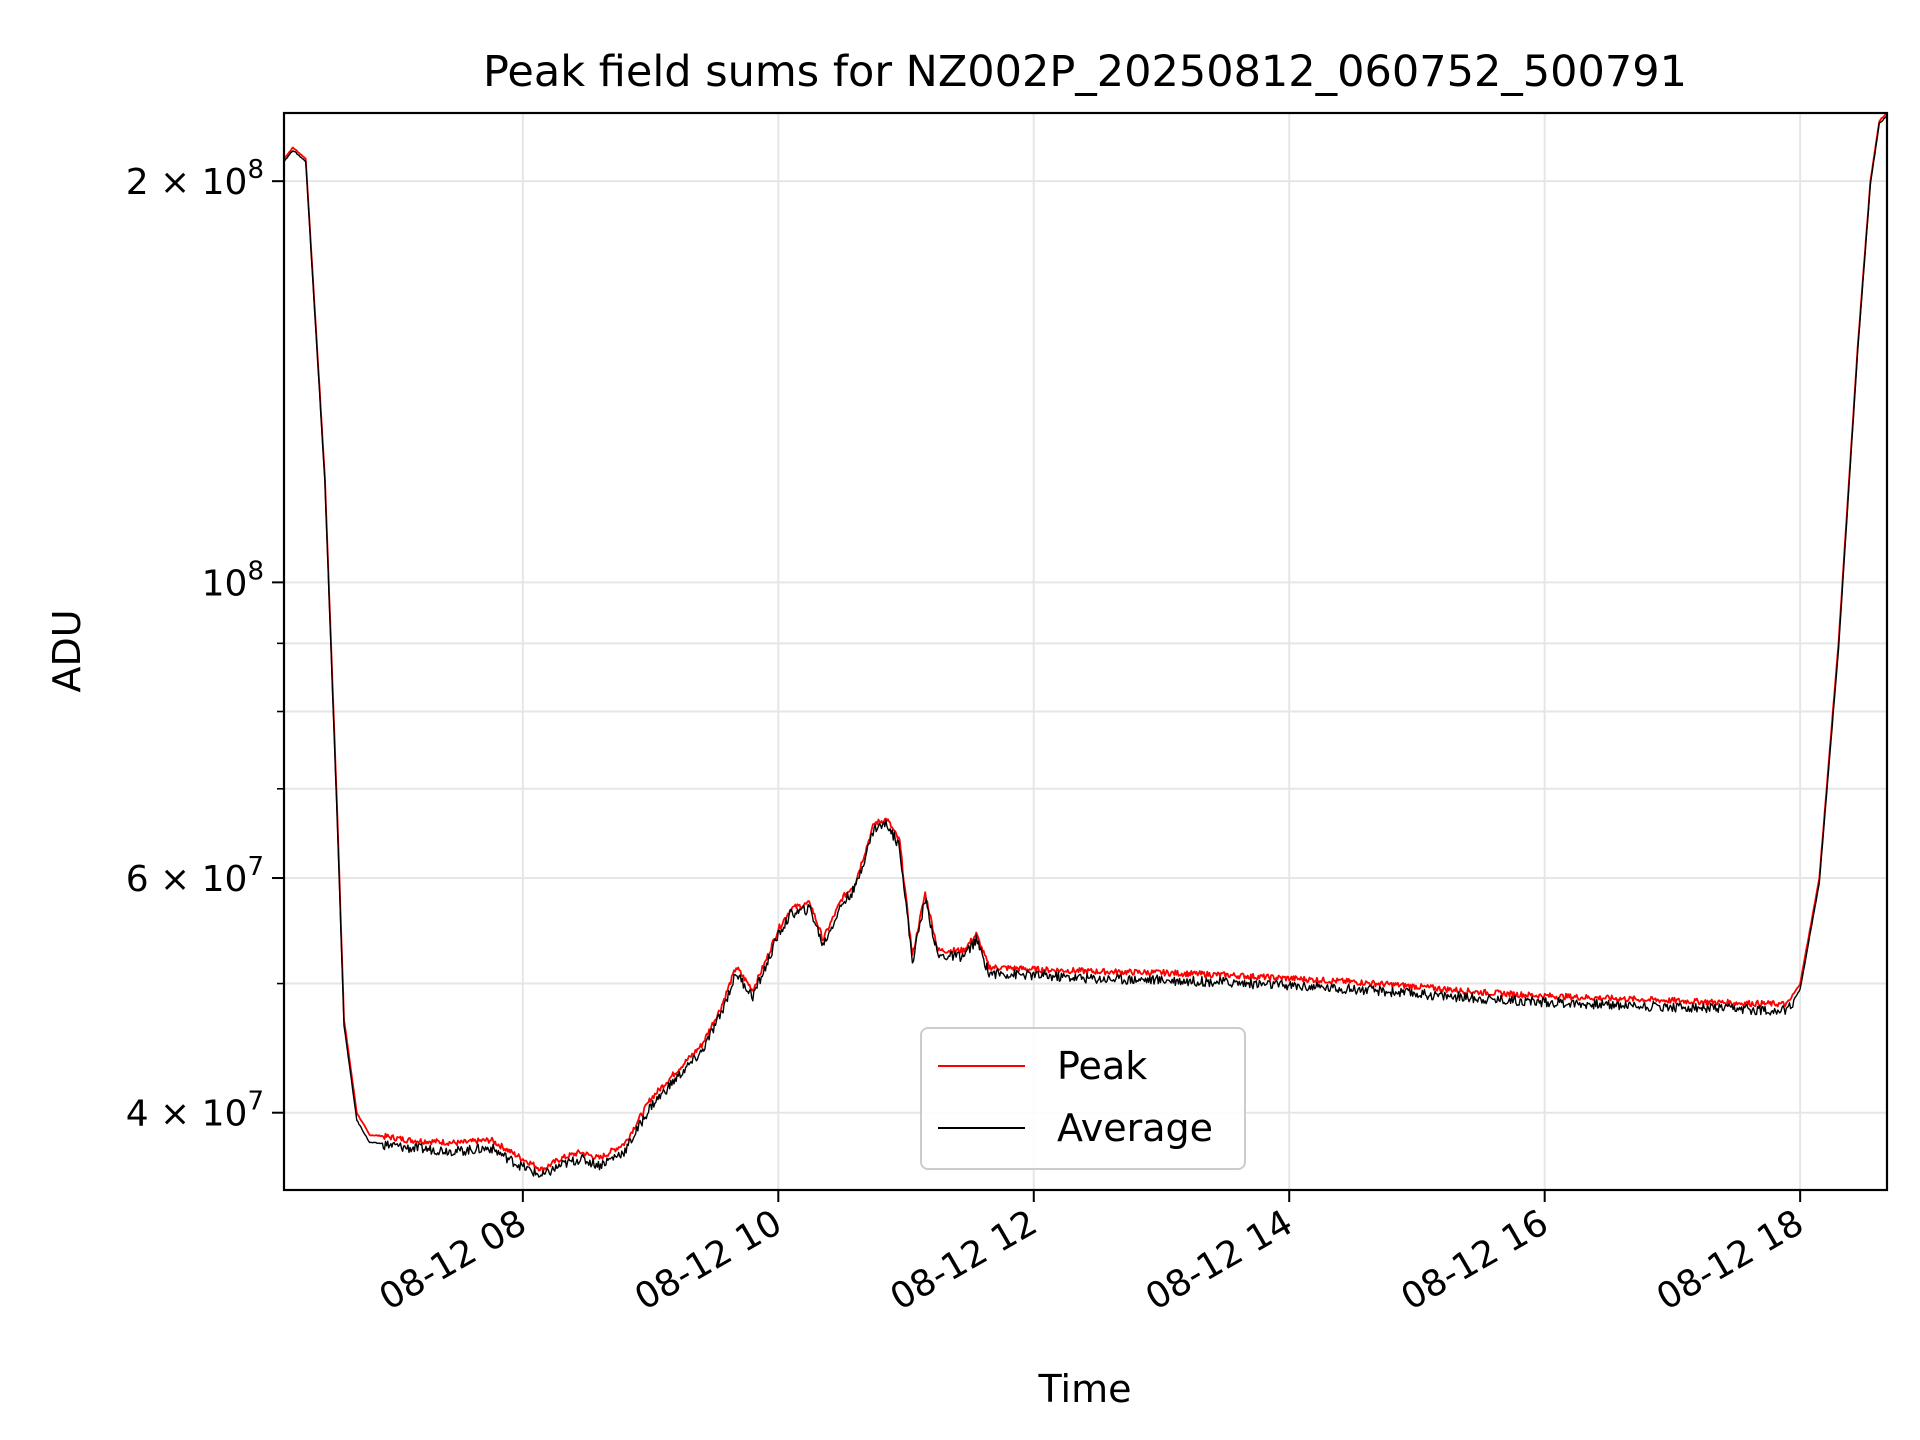  I want to click on legend-label-average: Average, so click(1135, 1128).